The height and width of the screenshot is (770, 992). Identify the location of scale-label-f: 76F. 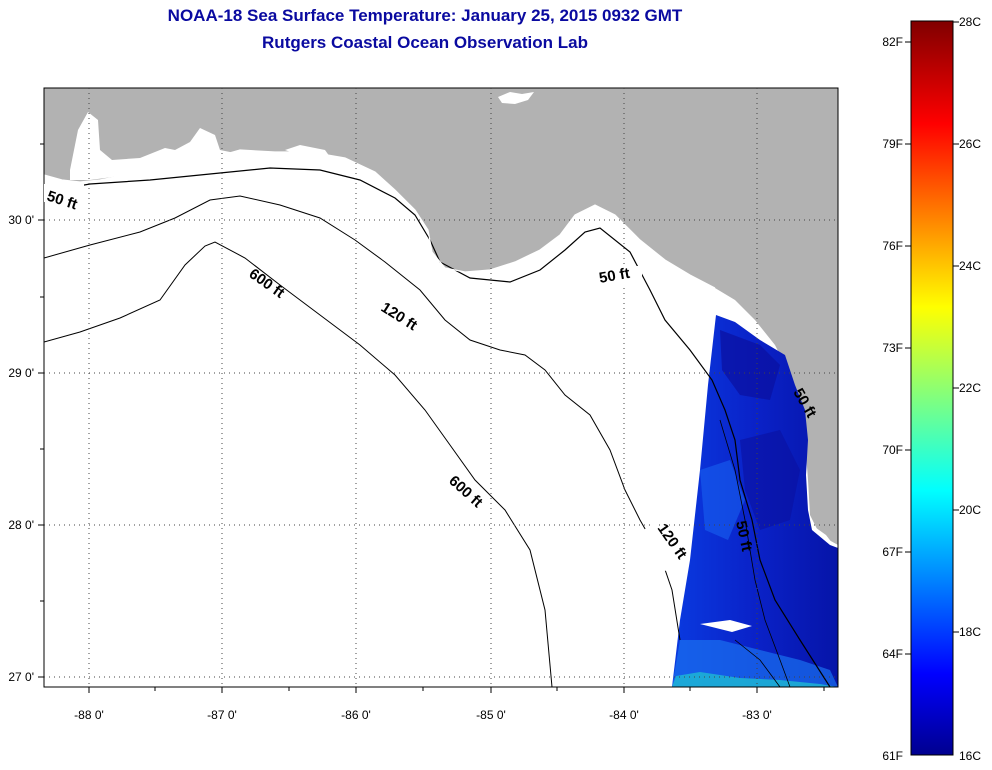
(892, 246).